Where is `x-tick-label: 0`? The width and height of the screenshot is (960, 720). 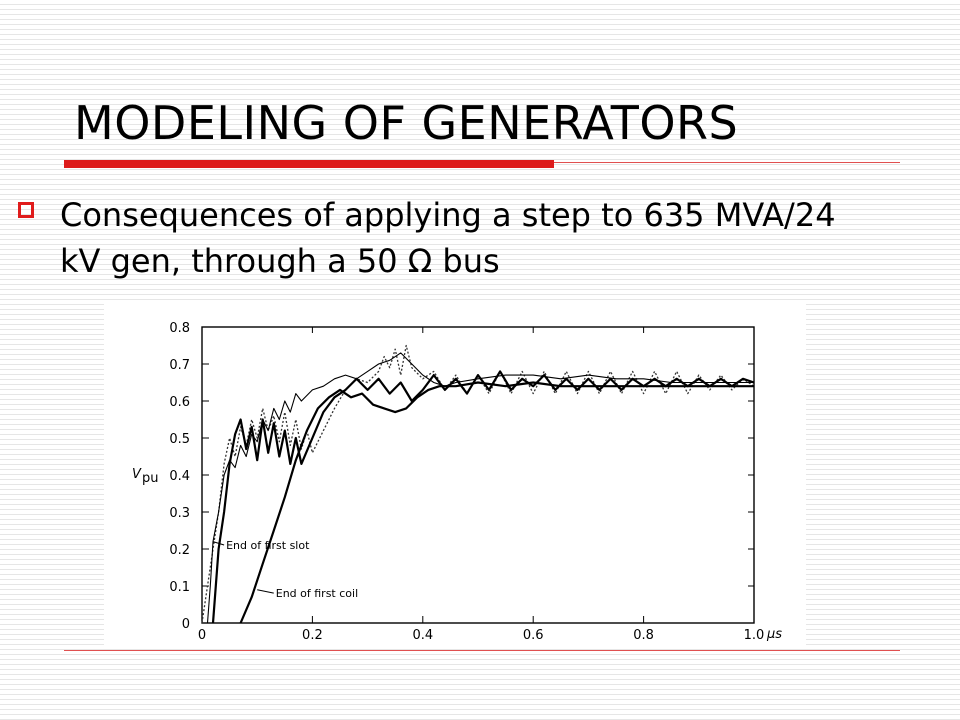
x-tick-label: 0 is located at coordinates (202, 635).